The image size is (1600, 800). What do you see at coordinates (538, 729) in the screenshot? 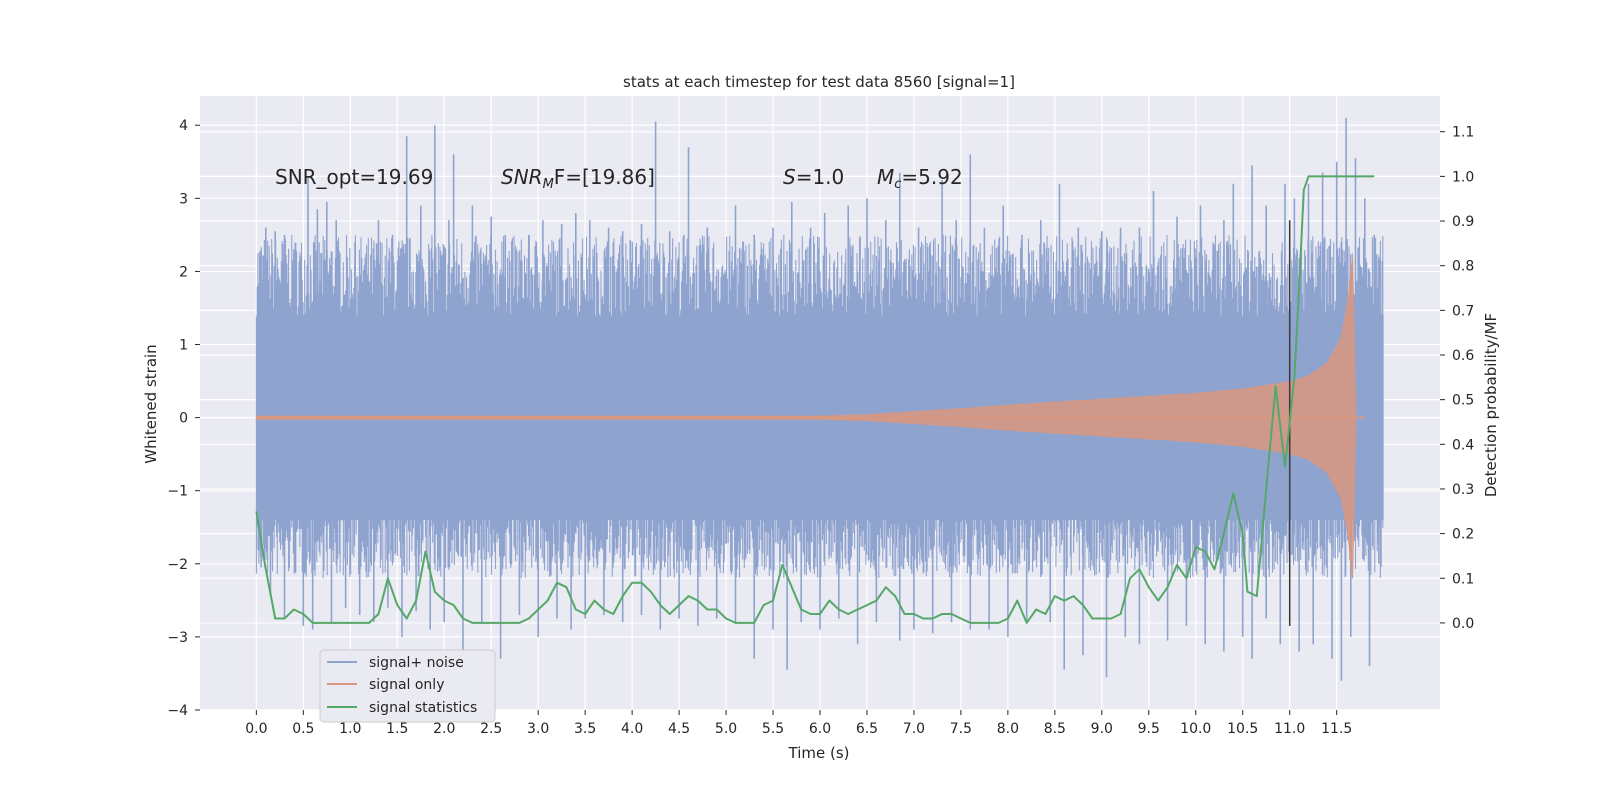
I see `x-tick-label: 3.0` at bounding box center [538, 729].